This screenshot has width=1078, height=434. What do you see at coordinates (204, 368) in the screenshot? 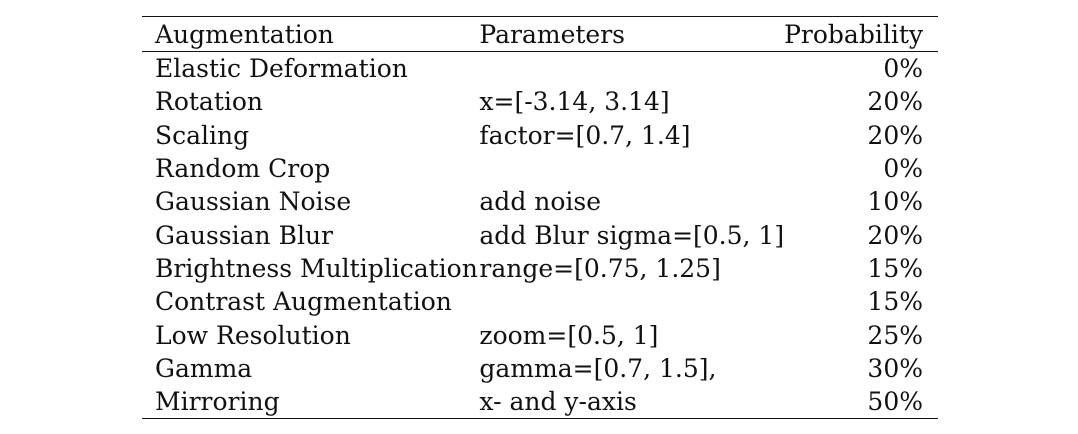
I see `augmentation-cell: Gamma` at bounding box center [204, 368].